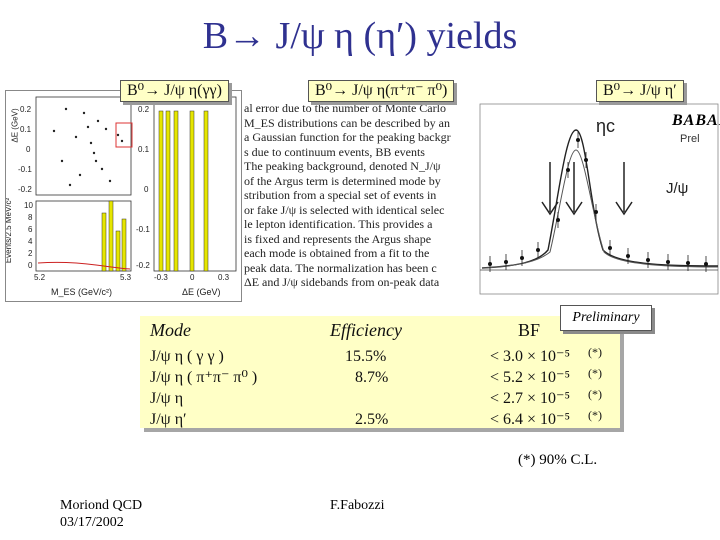 Image resolution: width=720 pixels, height=540 pixels. What do you see at coordinates (30, 229) in the screenshot?
I see `left-tick-b2: 6` at bounding box center [30, 229].